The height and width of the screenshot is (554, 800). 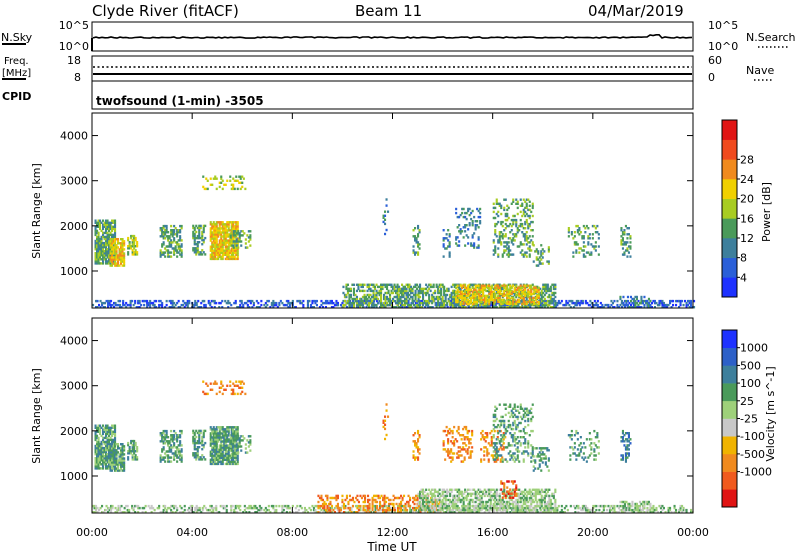 What do you see at coordinates (723, 46) in the screenshot?
I see `nsearch-bottom-tick: 10^0` at bounding box center [723, 46].